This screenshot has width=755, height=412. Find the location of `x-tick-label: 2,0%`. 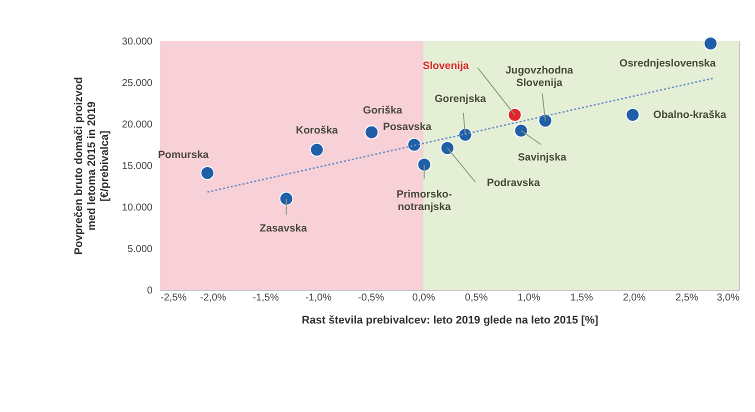

x-tick-label: 2,0% is located at coordinates (634, 298).